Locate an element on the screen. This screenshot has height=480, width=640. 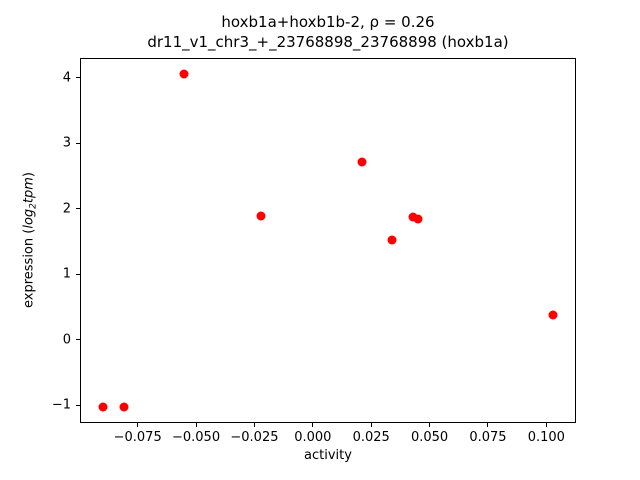
x-tick-label: 0.100 is located at coordinates (546, 437).